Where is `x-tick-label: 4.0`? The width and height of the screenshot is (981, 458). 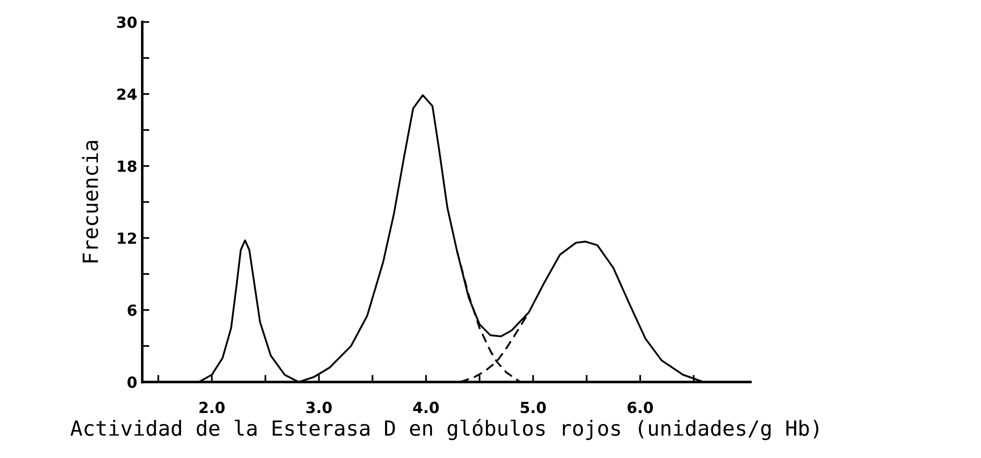
x-tick-label: 4.0 is located at coordinates (426, 408).